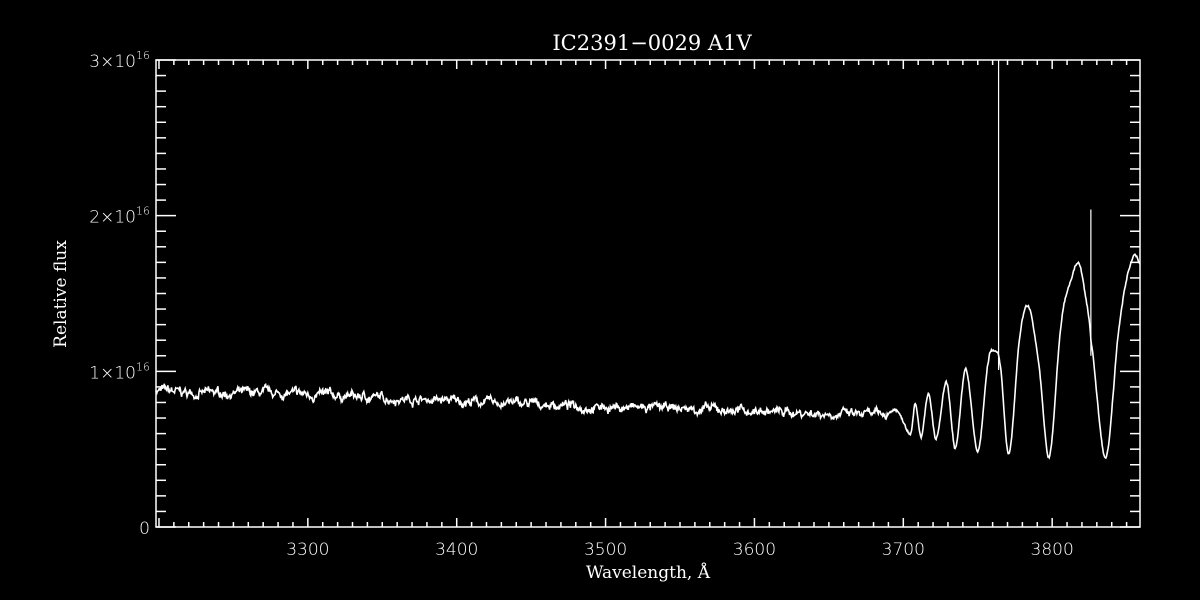 This screenshot has width=1200, height=600. Describe the element at coordinates (119, 371) in the screenshot. I see `y-tick-label: 1×10¹⁶` at that location.